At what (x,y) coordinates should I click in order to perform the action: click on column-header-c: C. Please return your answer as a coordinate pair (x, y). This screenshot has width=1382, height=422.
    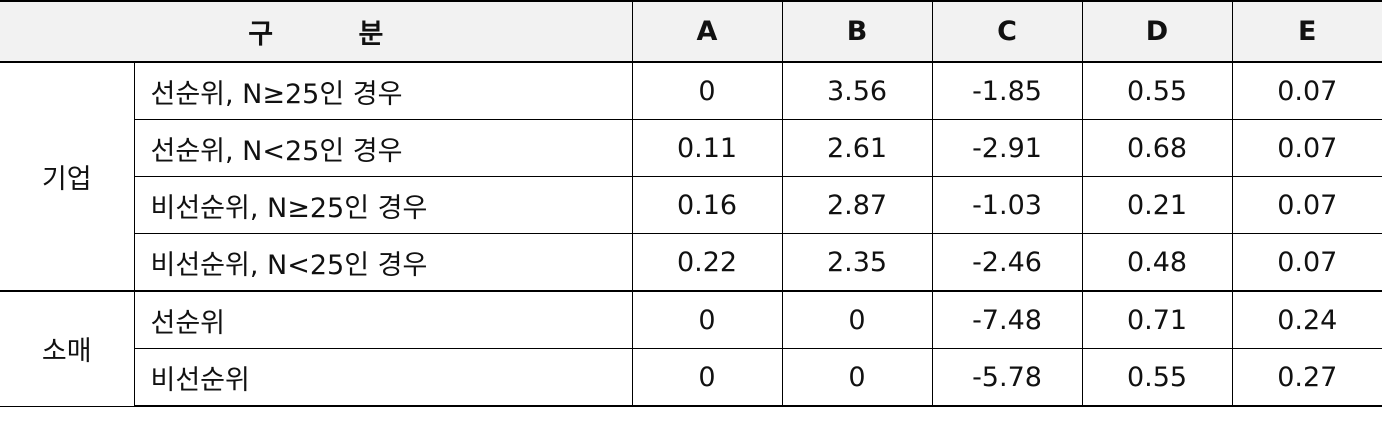
    Looking at the image, I should click on (1007, 31).